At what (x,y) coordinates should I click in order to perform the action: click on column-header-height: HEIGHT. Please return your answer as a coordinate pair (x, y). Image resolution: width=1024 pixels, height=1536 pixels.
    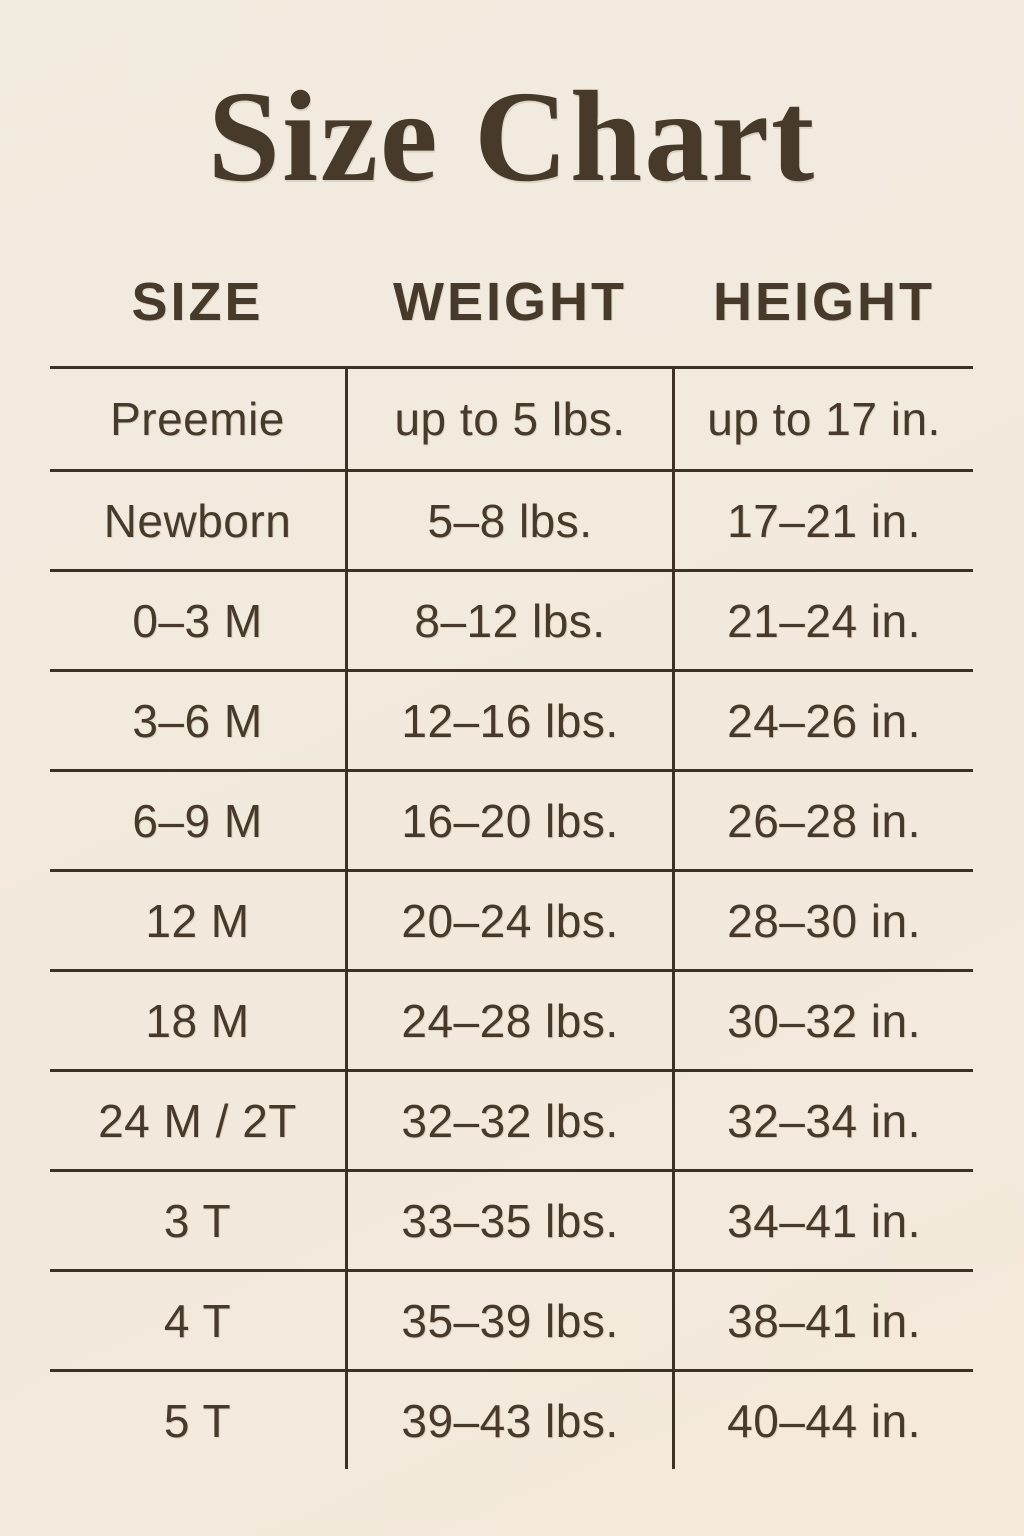
    Looking at the image, I should click on (823, 302).